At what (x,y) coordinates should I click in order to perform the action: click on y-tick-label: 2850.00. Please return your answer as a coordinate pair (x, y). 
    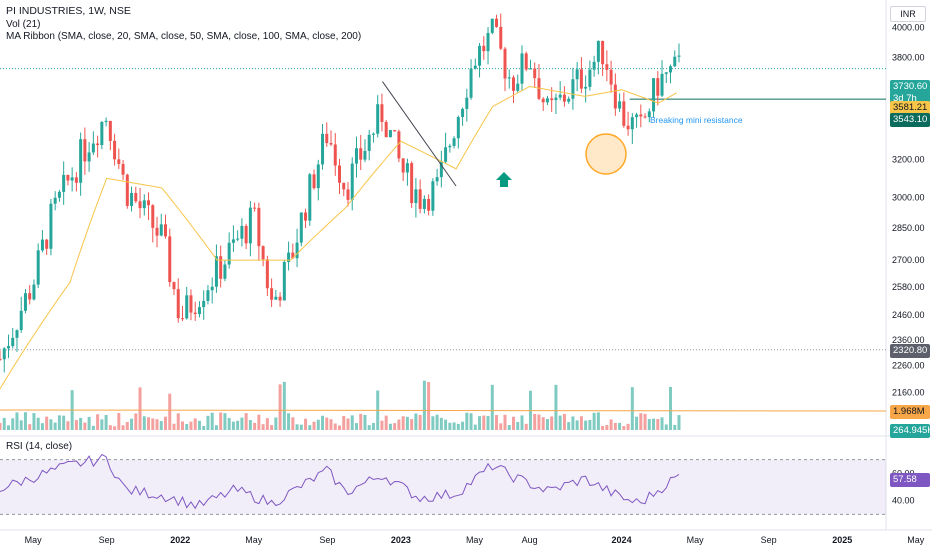
    Looking at the image, I should click on (908, 228).